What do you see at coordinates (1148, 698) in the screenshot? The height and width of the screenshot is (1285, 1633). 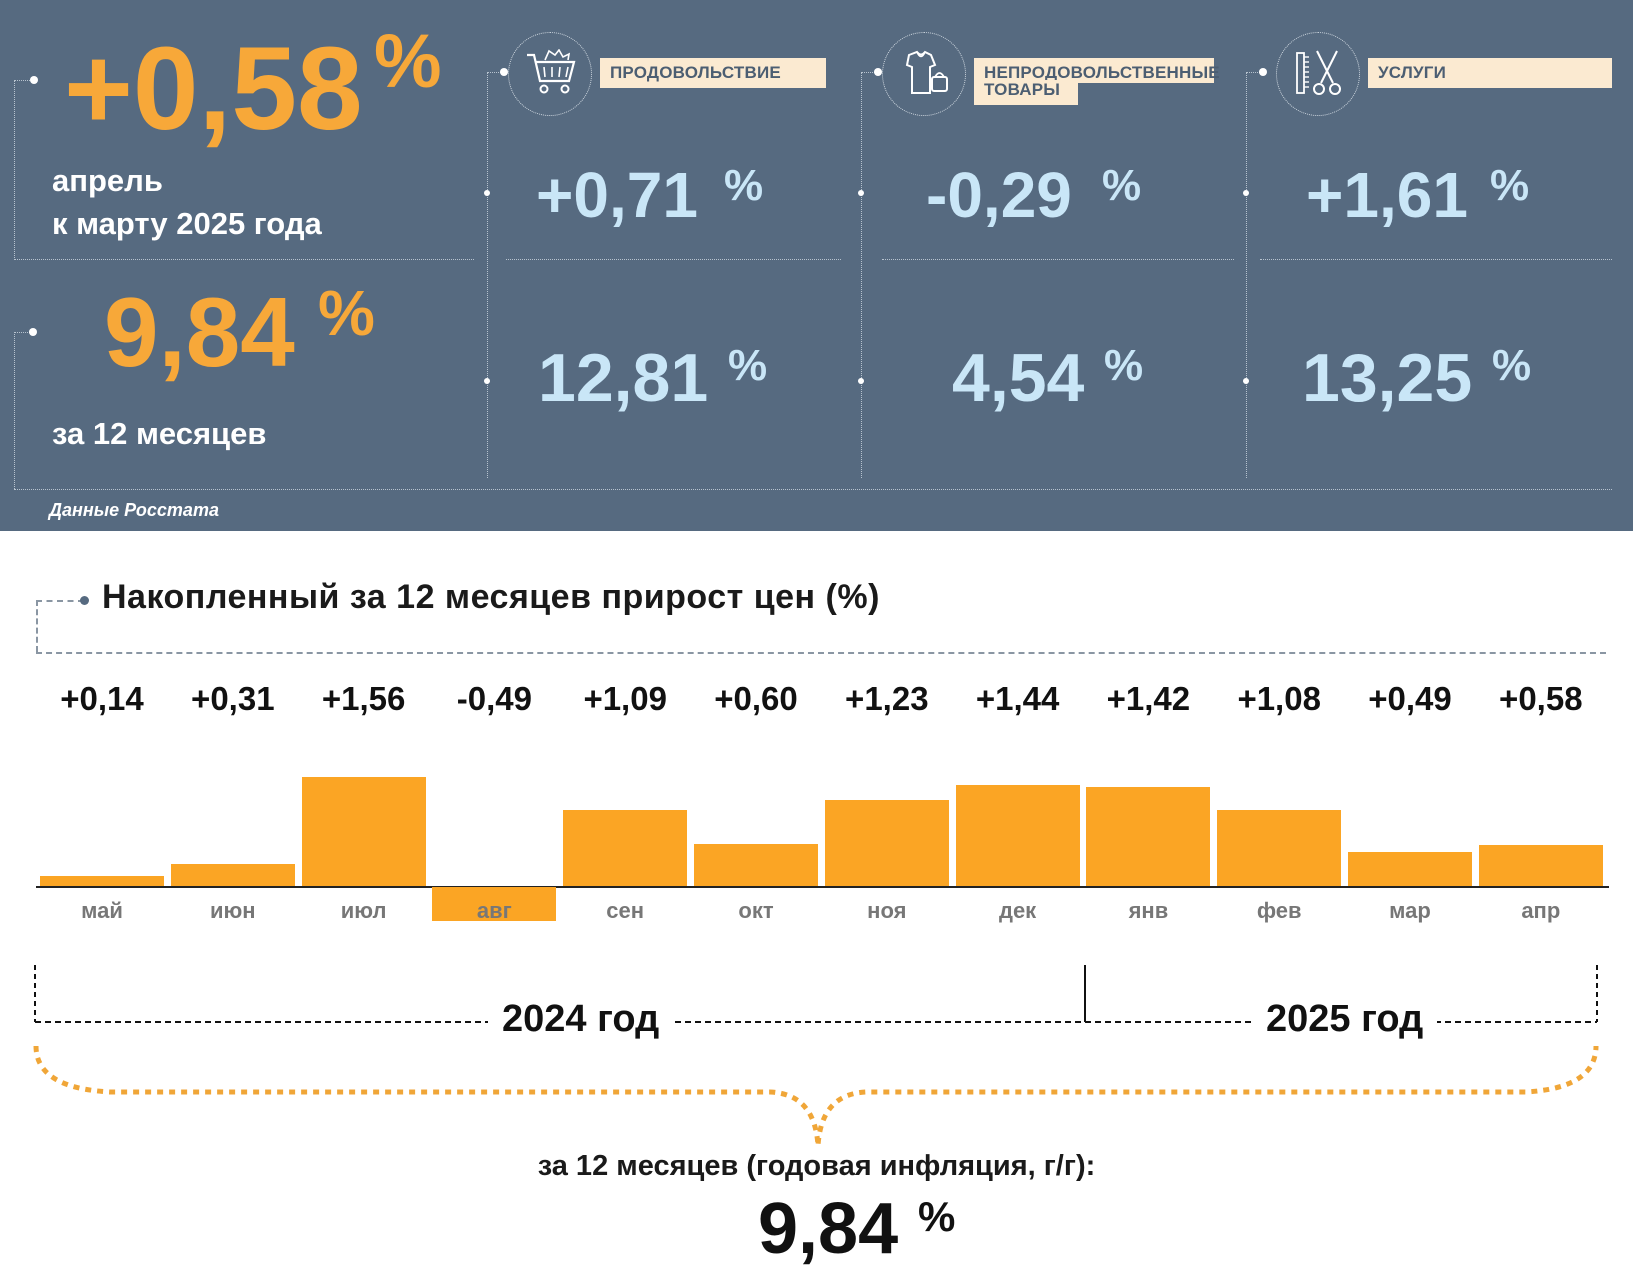 I see `bar-value-label: +1,42` at bounding box center [1148, 698].